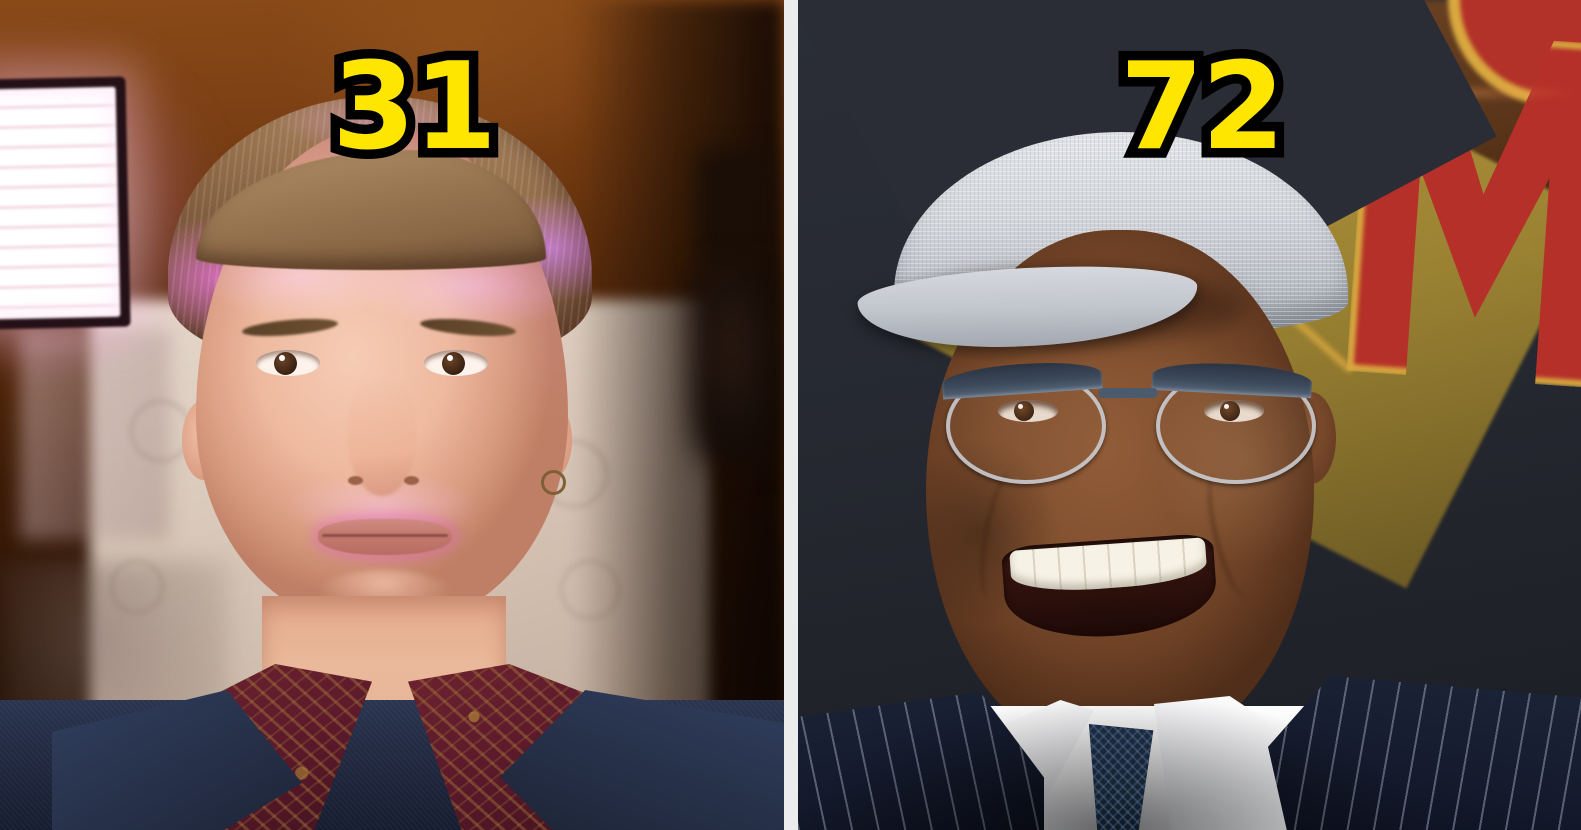 This screenshot has height=830, width=1581. Describe the element at coordinates (60, 203) in the screenshot. I see `led-light-face` at that location.